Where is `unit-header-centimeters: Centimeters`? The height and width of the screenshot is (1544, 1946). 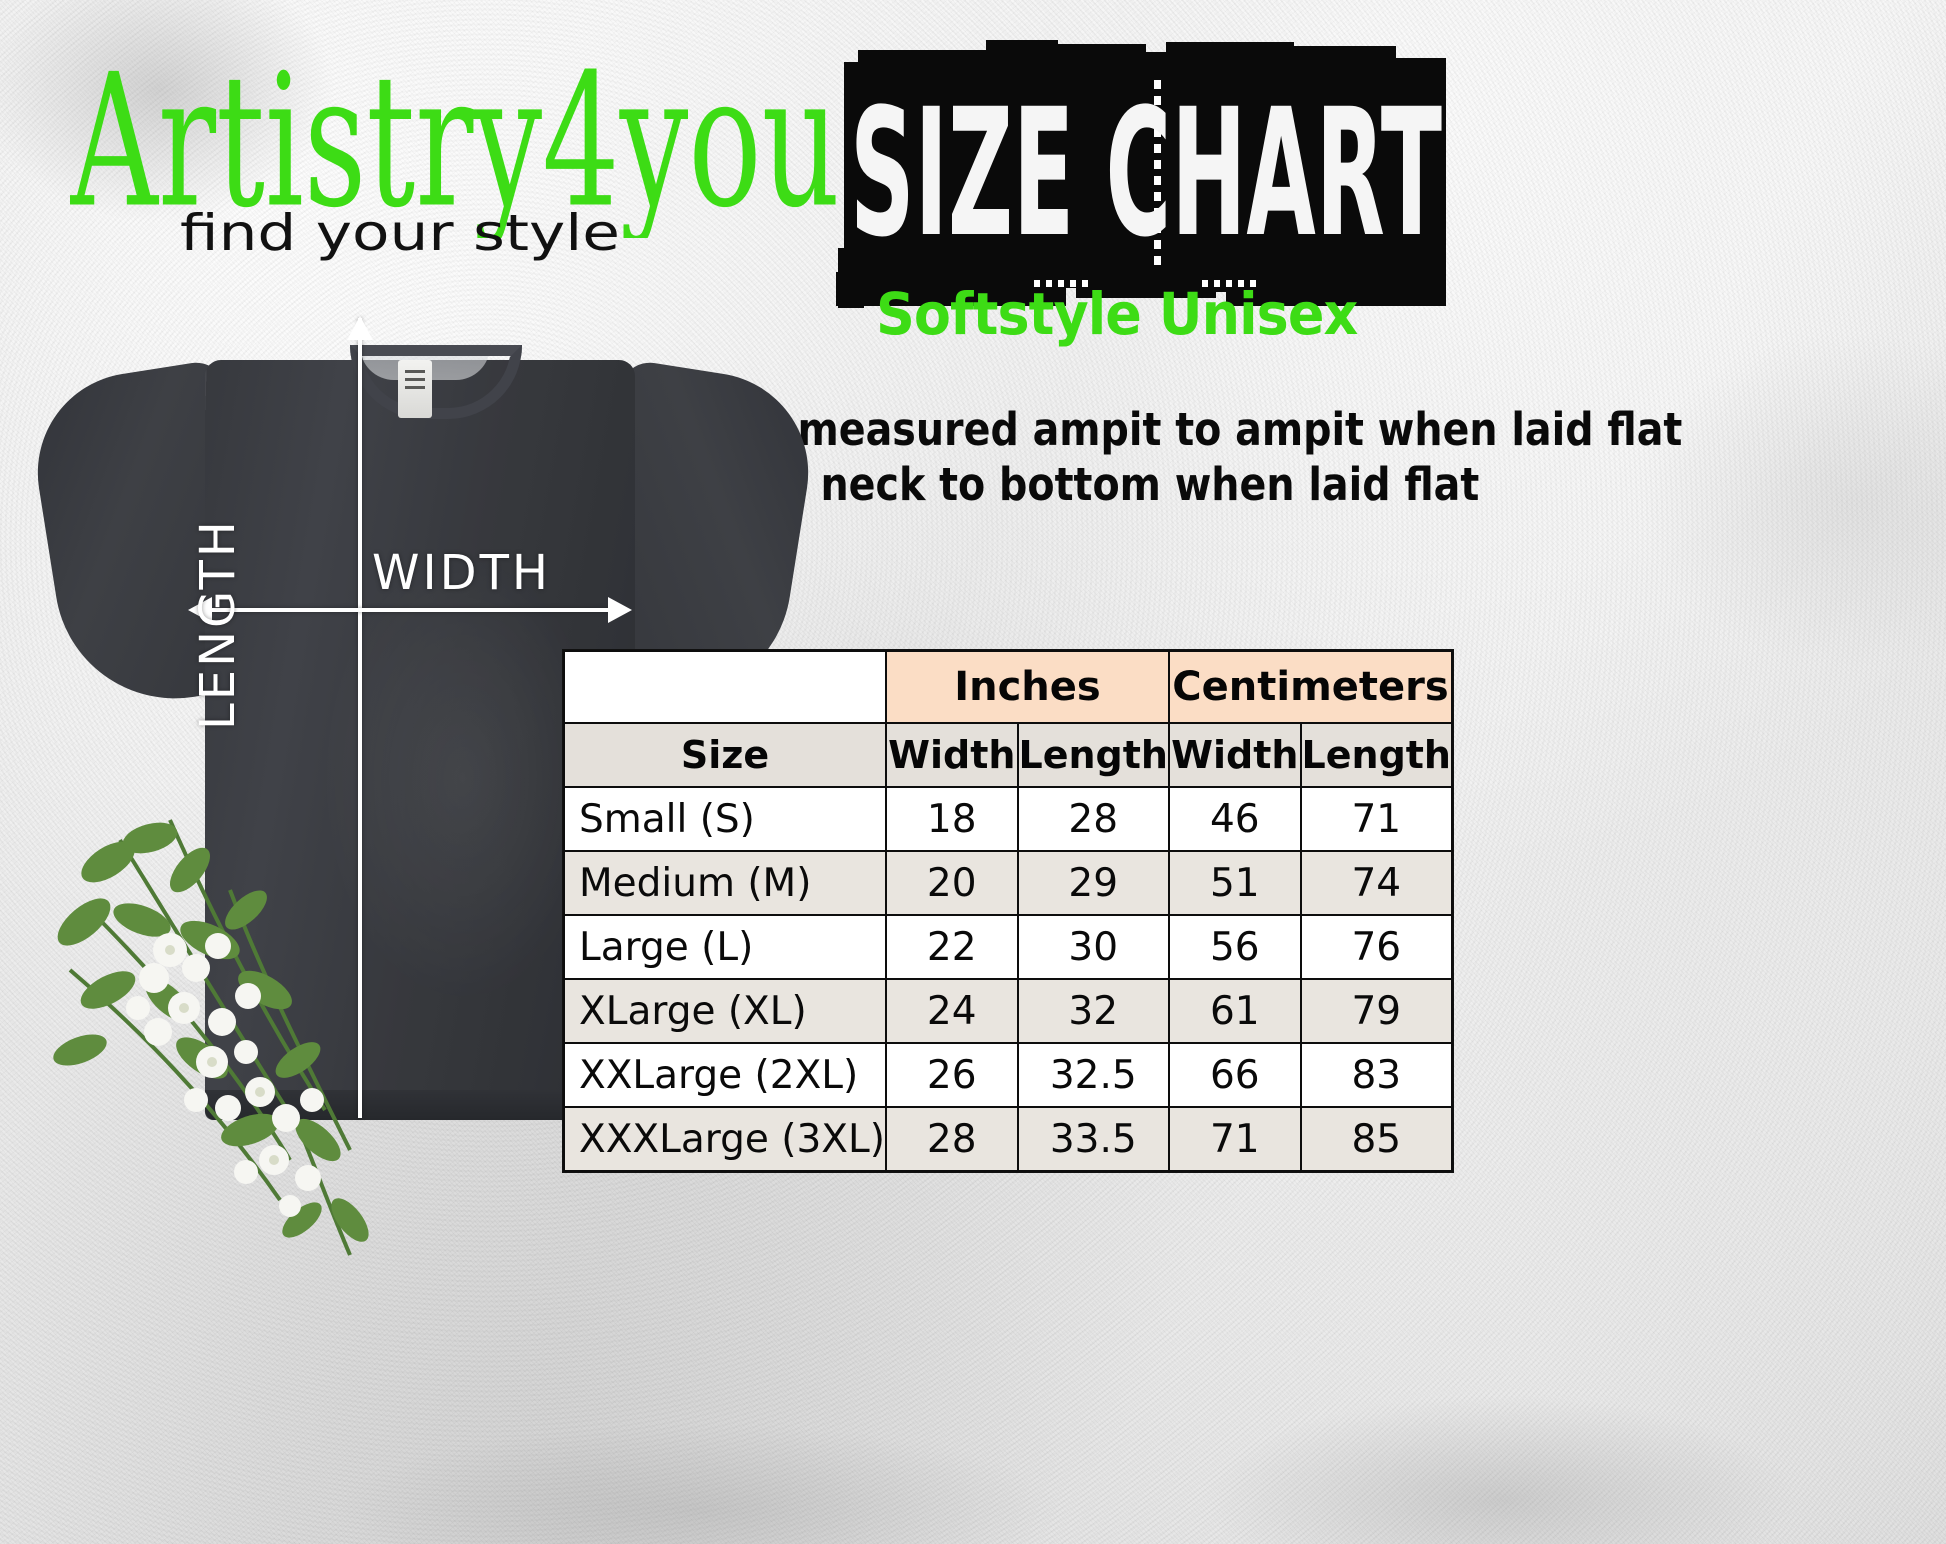
unit-header-centimeters: Centimeters is located at coordinates (1310, 687).